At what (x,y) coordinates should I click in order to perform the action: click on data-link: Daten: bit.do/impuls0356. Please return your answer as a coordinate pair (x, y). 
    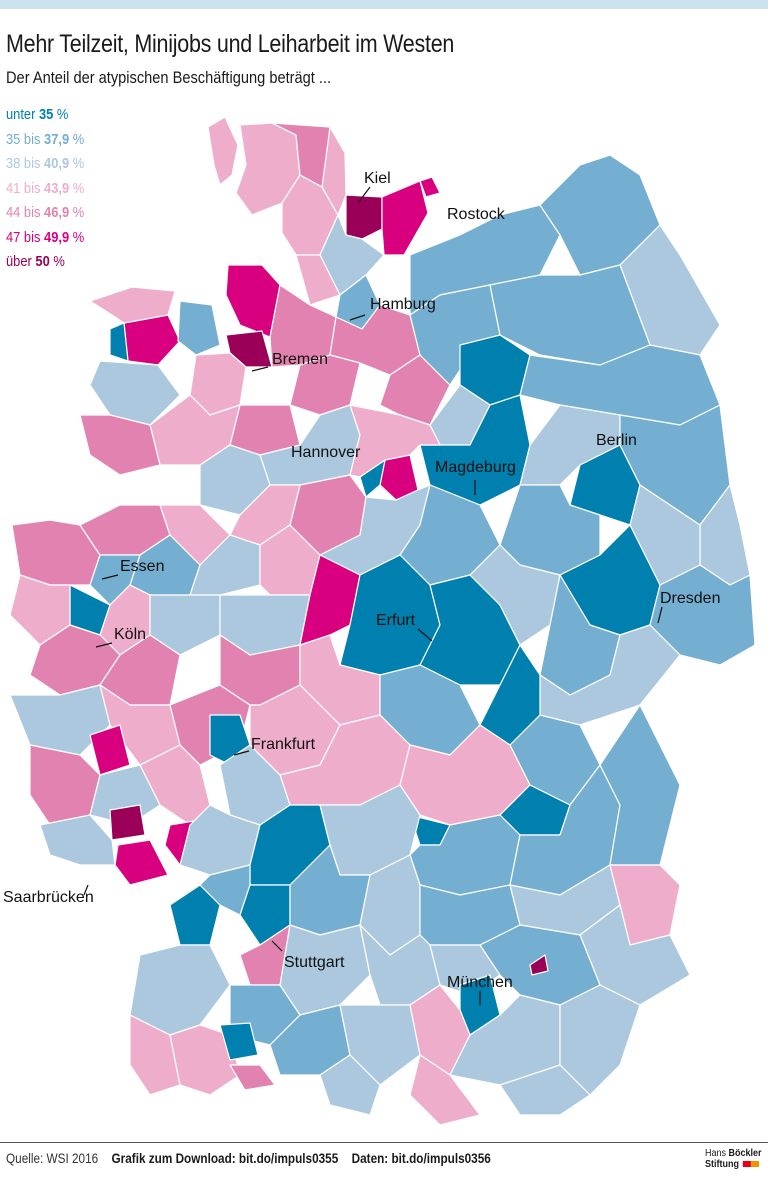
    Looking at the image, I should click on (421, 1158).